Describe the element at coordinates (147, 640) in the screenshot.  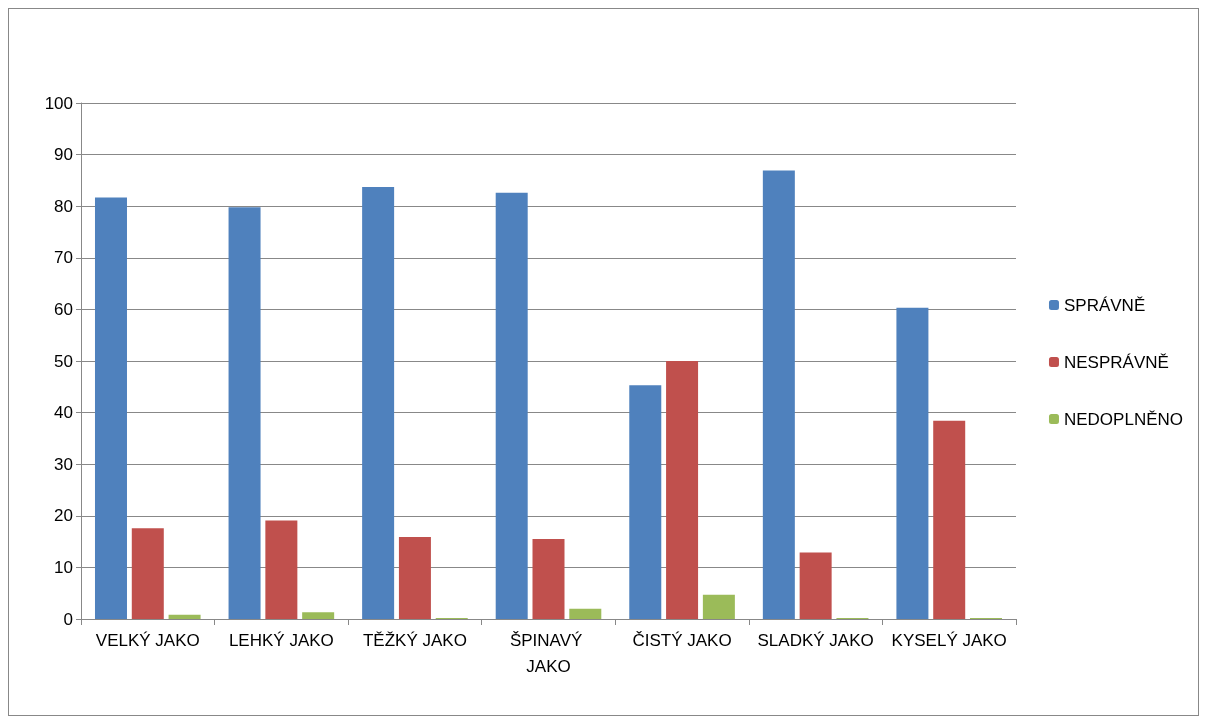
I see `x-tick-label: VELKÝ JAKO` at that location.